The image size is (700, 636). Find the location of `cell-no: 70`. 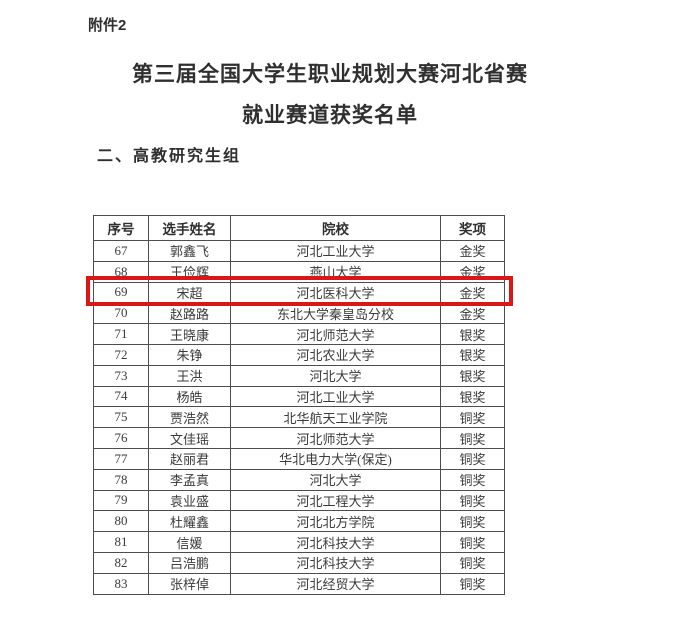

cell-no: 70 is located at coordinates (121, 313).